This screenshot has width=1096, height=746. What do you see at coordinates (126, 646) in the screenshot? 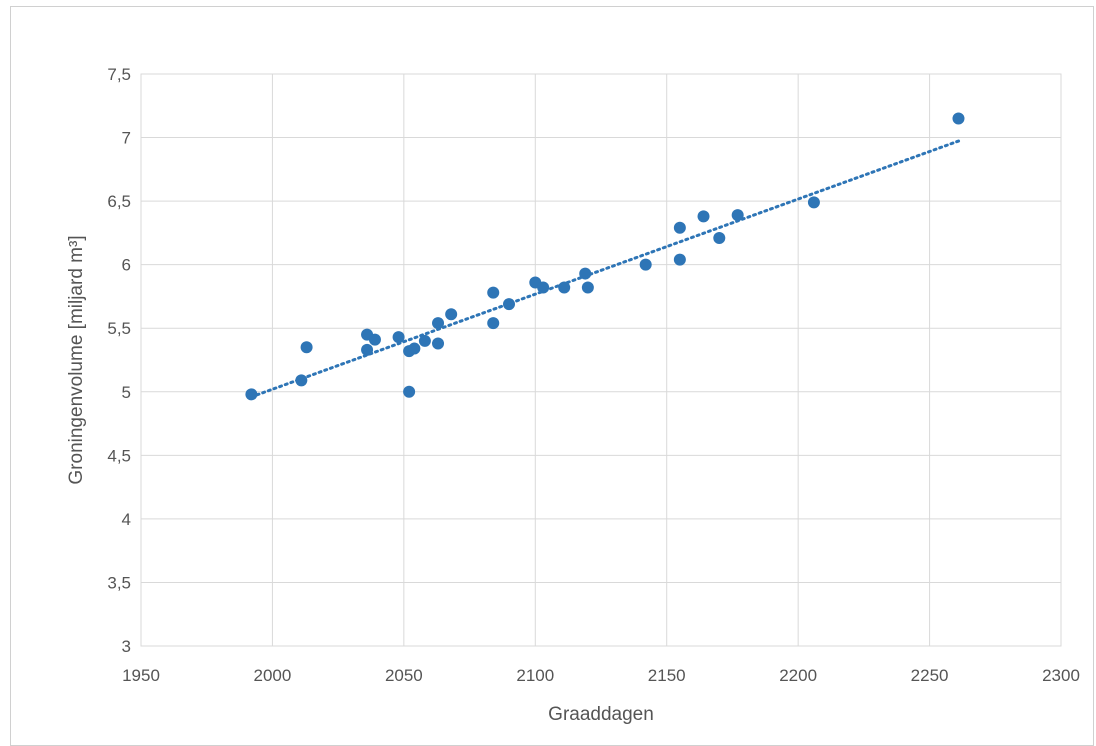
I see `y-tick-label: 3` at bounding box center [126, 646].